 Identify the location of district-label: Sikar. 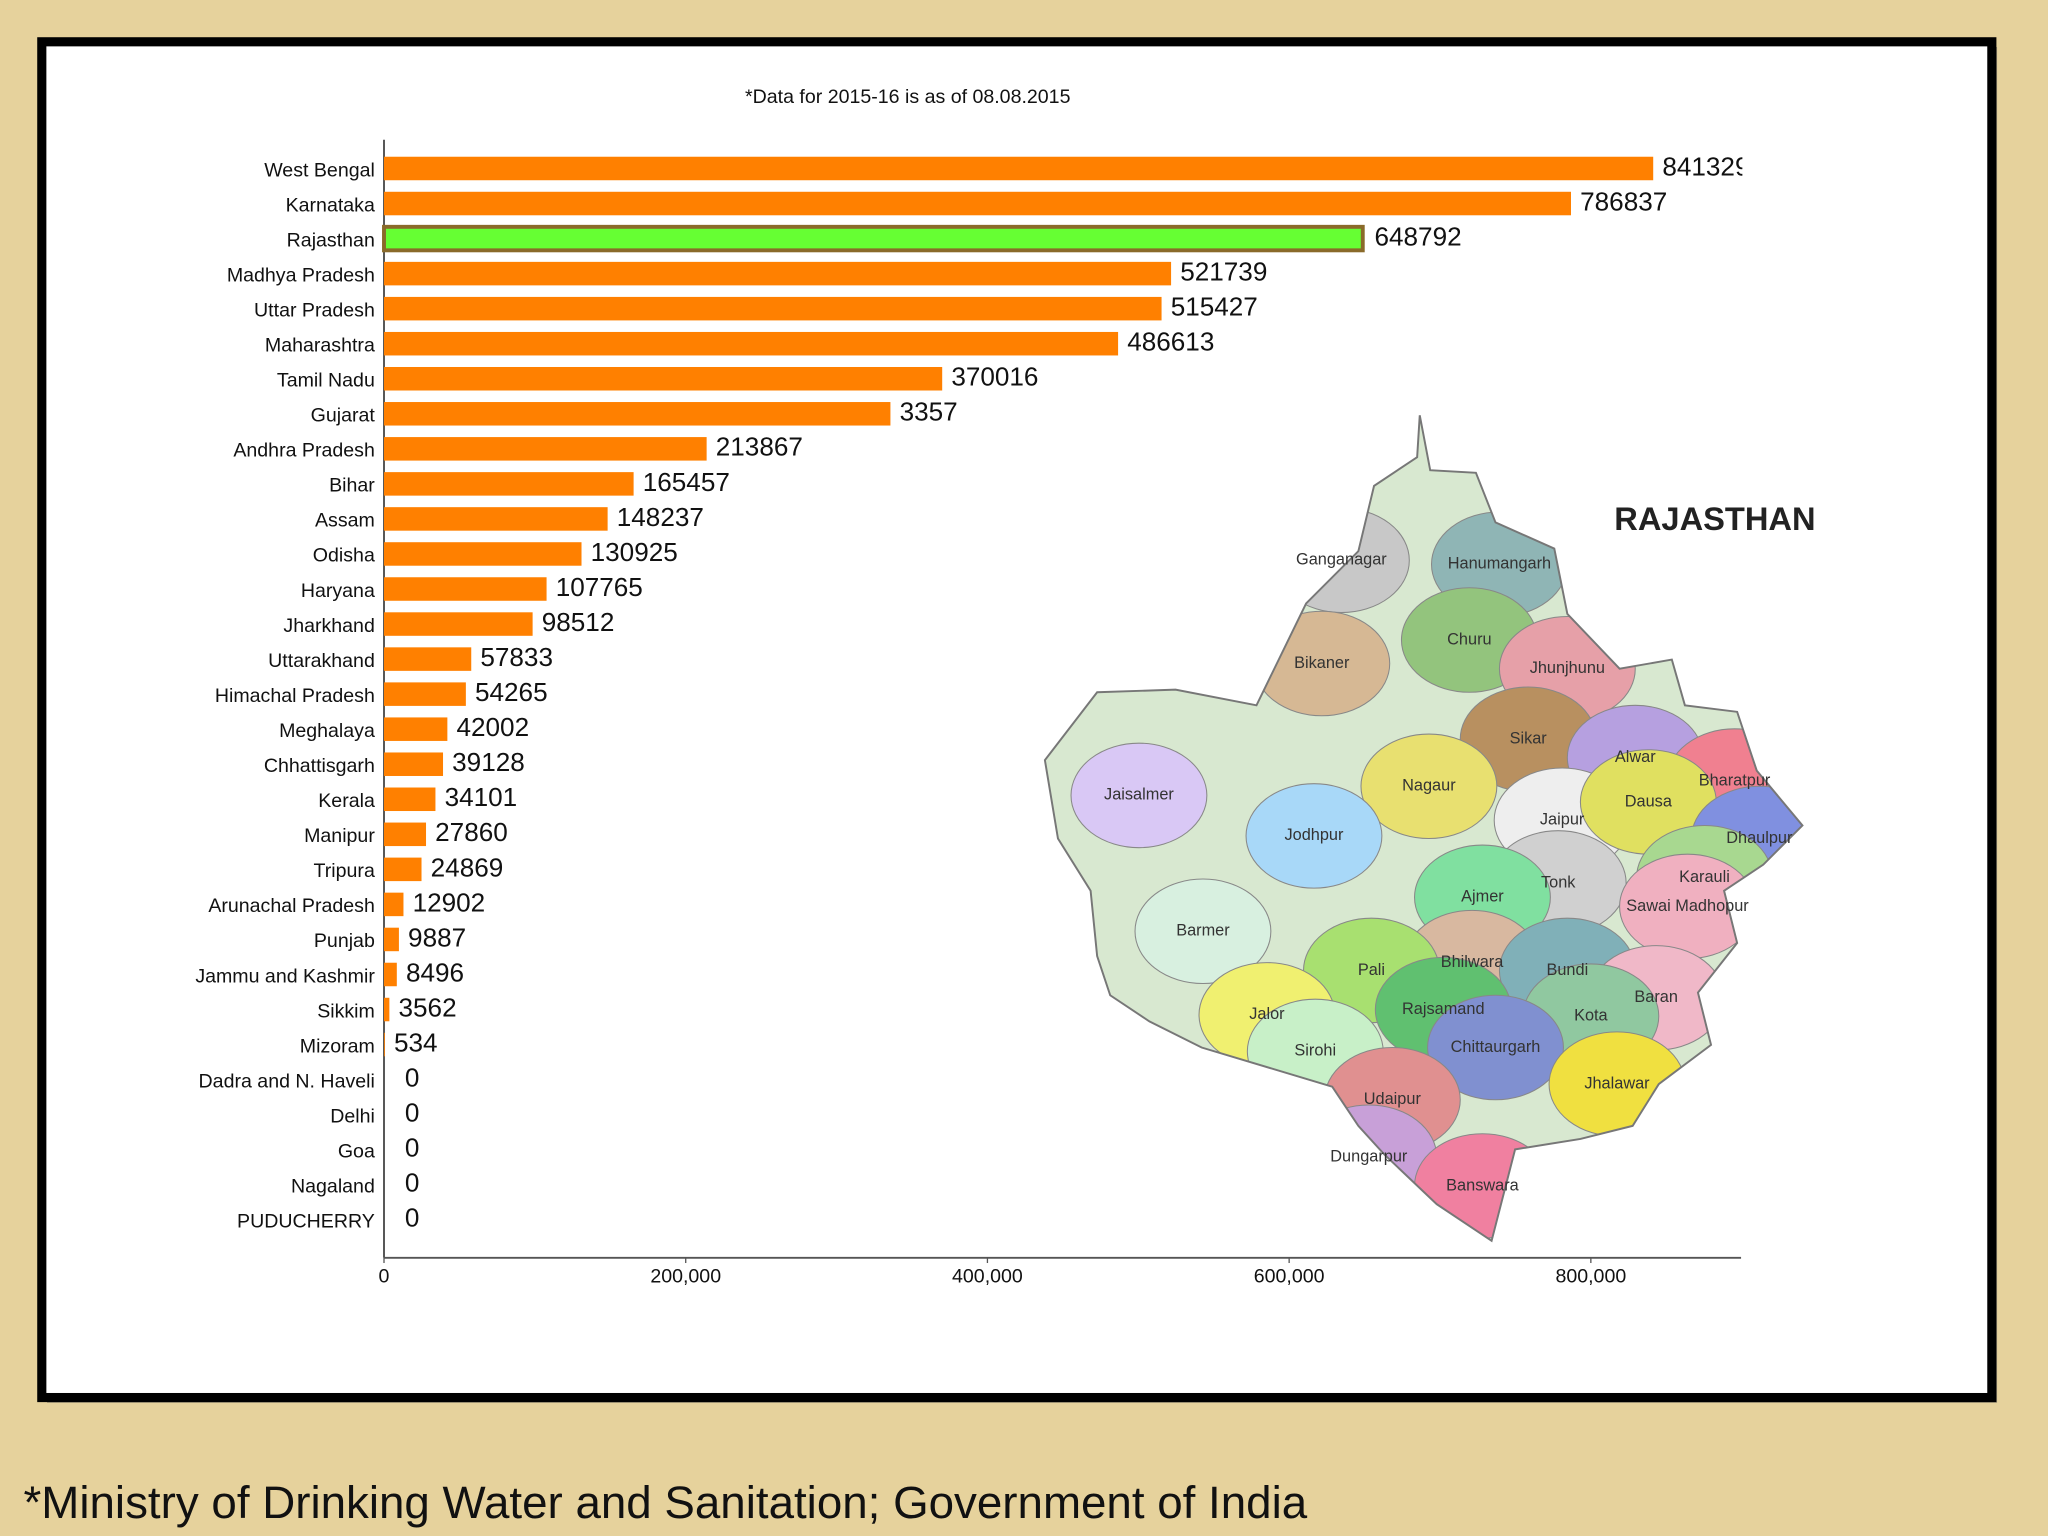
(1529, 739).